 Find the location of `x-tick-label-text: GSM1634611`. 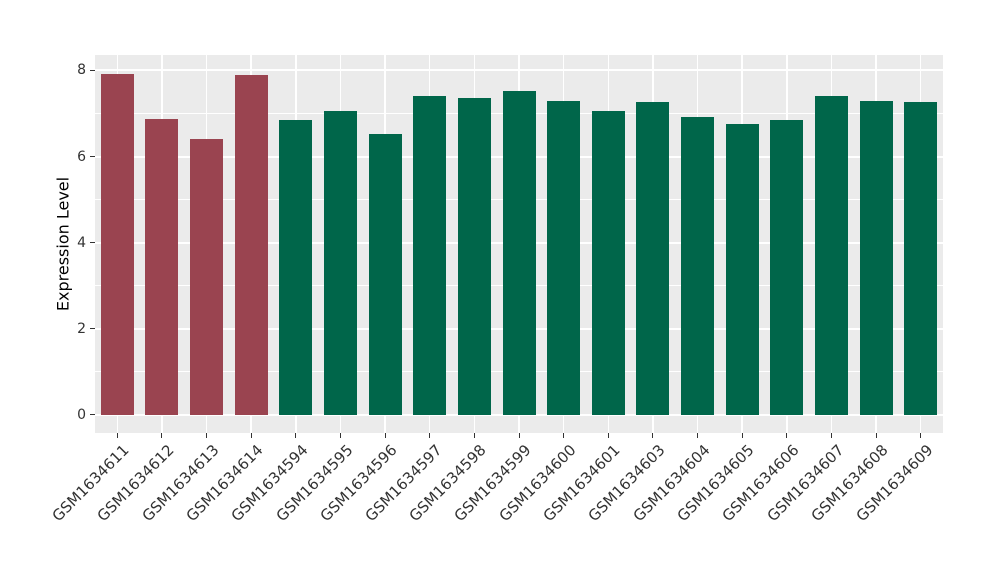

x-tick-label-text: GSM1634611 is located at coordinates (91, 483).